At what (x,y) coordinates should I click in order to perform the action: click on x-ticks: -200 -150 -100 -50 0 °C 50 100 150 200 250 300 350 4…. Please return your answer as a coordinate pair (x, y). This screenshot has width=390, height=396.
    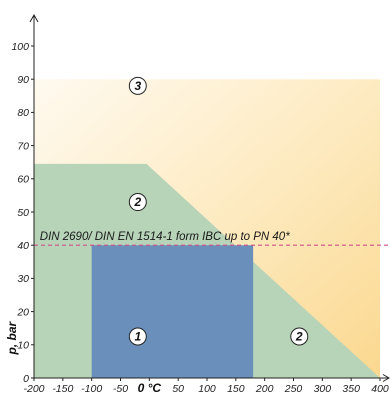
    Looking at the image, I should click on (206, 386).